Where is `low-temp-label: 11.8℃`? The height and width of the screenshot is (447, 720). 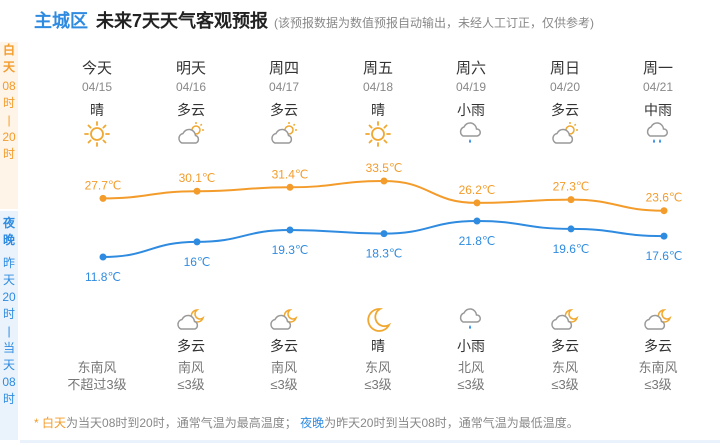 low-temp-label: 11.8℃ is located at coordinates (103, 277).